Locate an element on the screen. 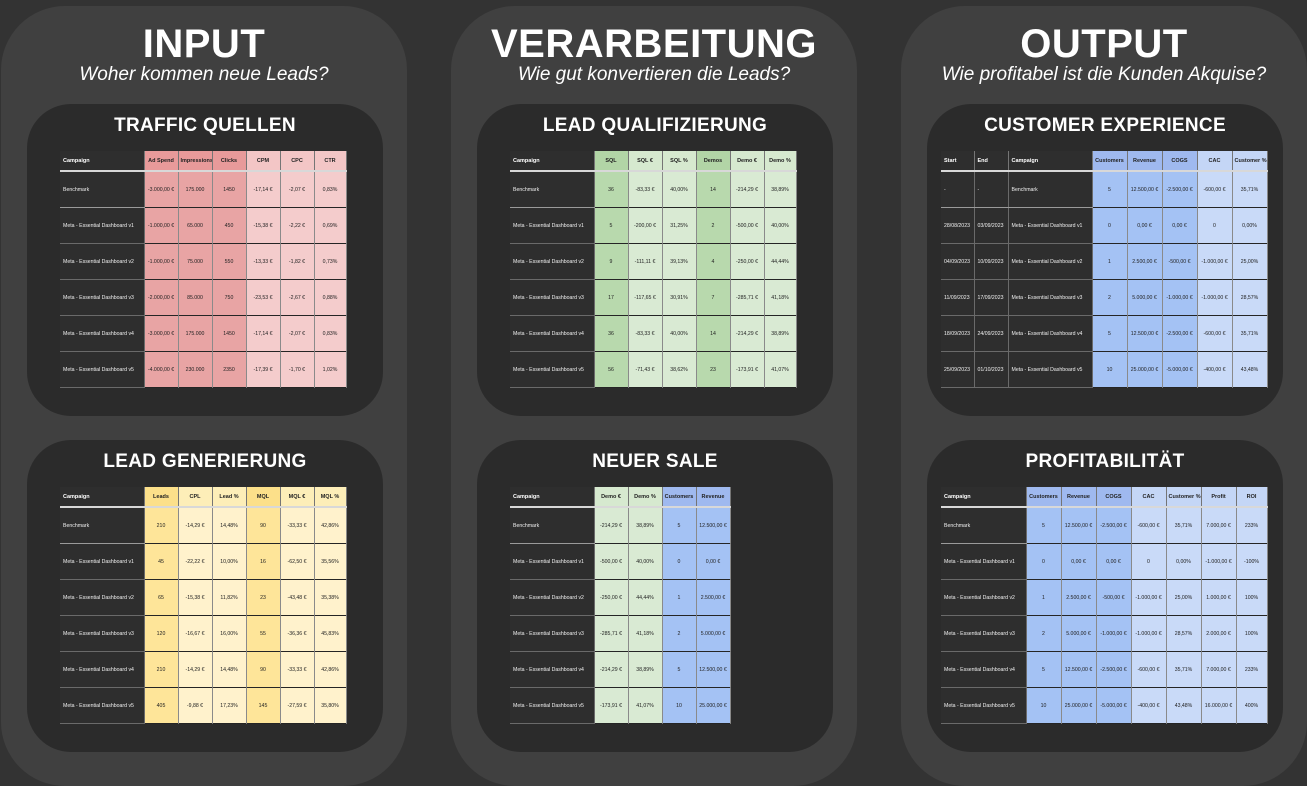 This screenshot has height=786, width=1307. table-cell: 18/09/2023 is located at coordinates (958, 333).